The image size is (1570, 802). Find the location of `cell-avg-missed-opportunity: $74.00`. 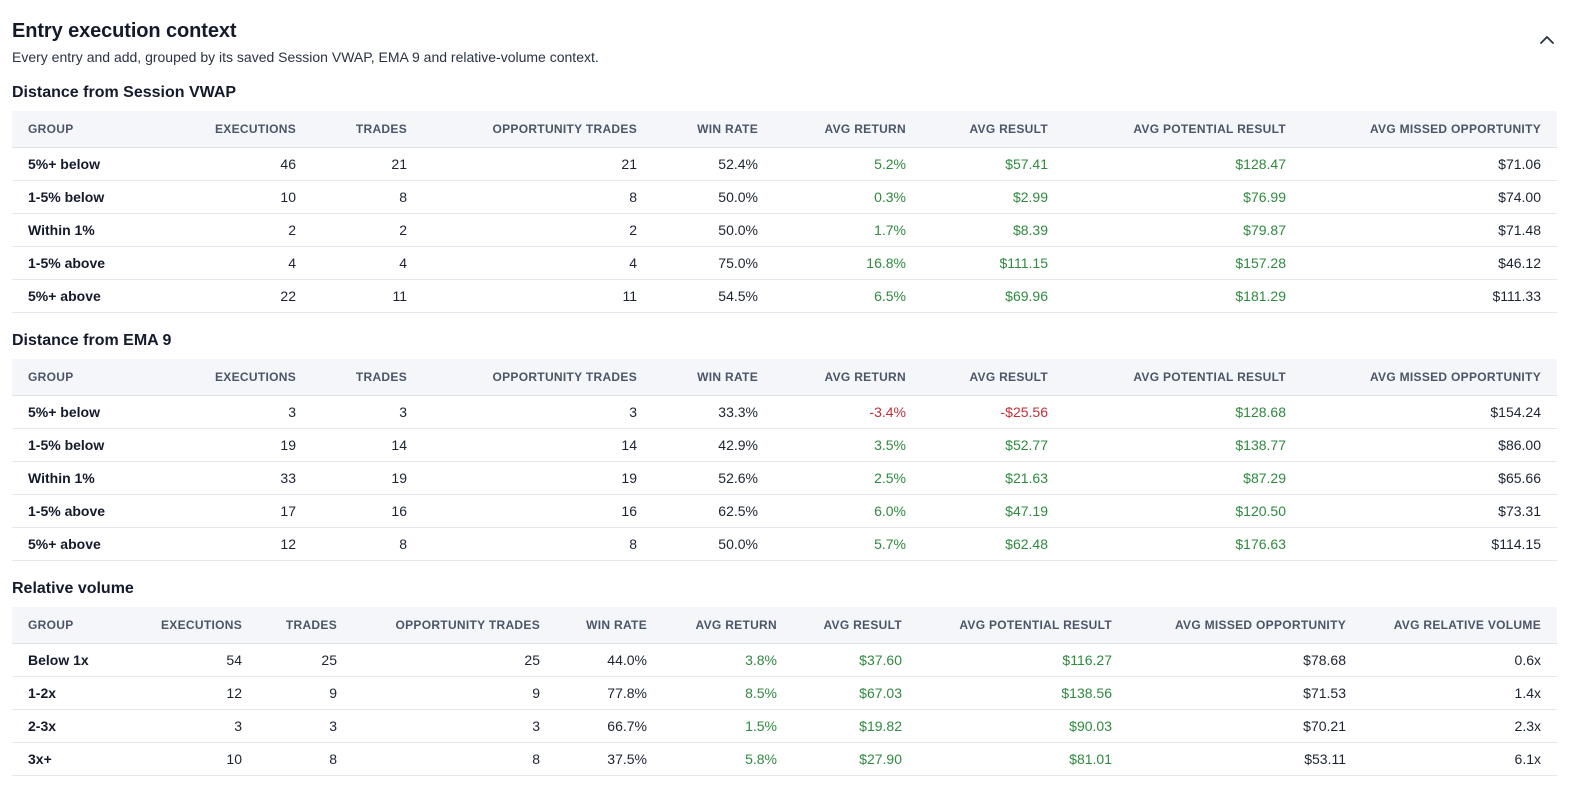

cell-avg-missed-opportunity: $74.00 is located at coordinates (1429, 197).